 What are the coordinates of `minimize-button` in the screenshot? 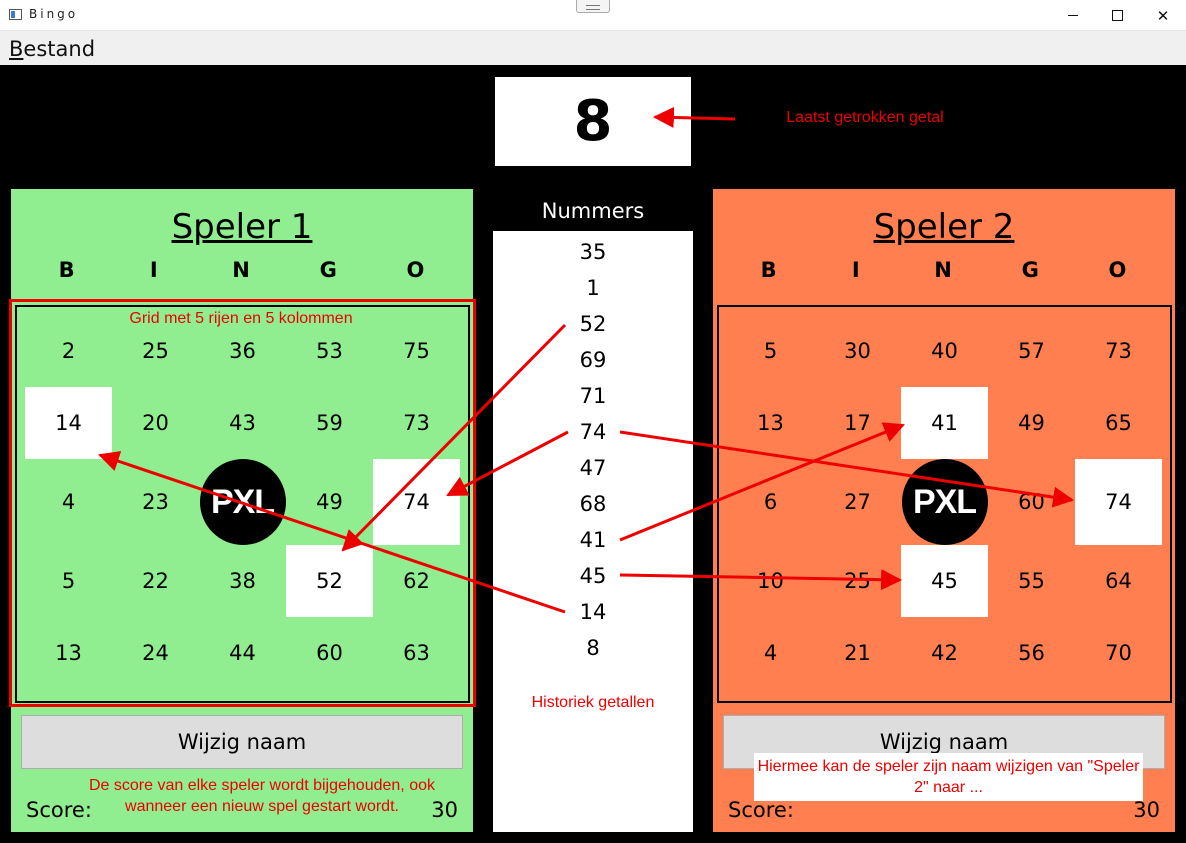 It's located at (1073, 15).